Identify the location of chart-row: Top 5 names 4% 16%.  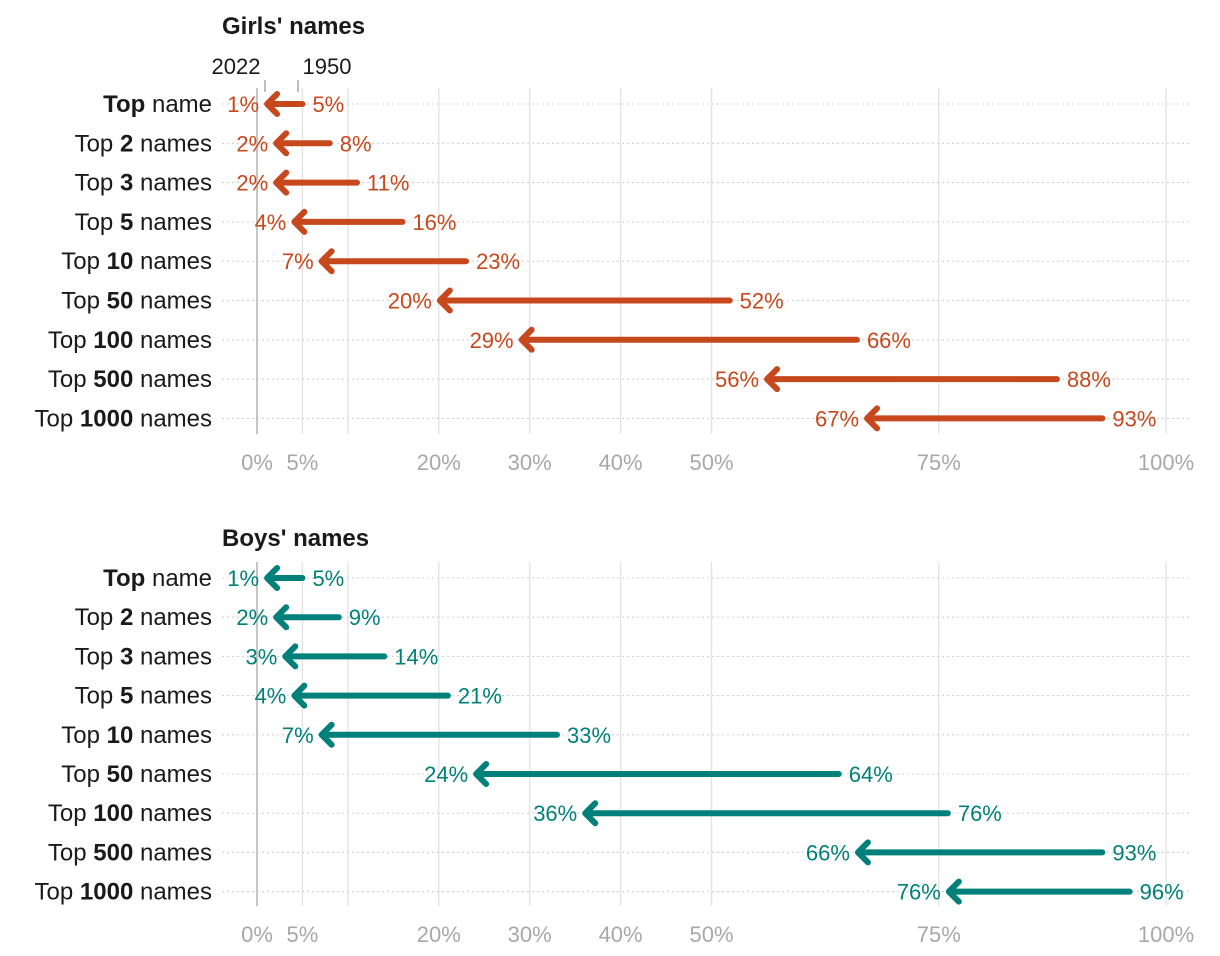
(632, 222).